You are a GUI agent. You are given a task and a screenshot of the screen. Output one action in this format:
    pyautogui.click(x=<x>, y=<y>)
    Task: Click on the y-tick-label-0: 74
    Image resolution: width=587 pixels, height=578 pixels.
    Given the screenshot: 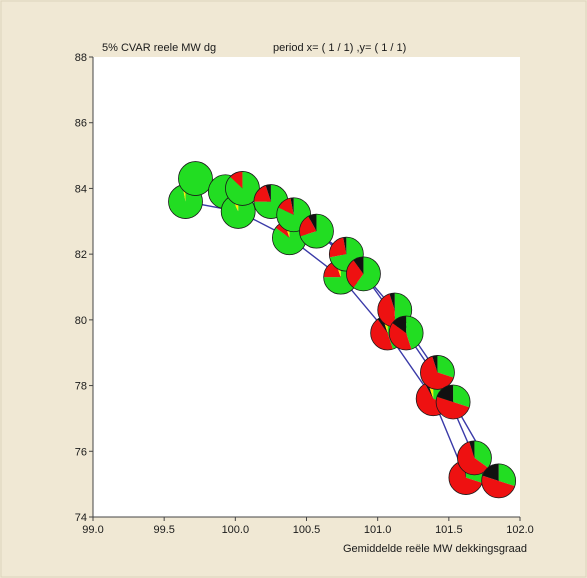 What is the action you would take?
    pyautogui.click(x=81, y=518)
    